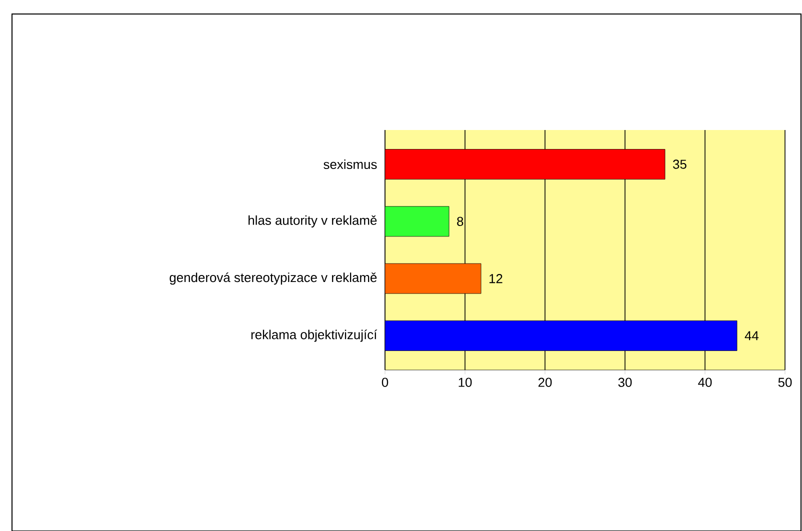 The image size is (802, 531). Describe the element at coordinates (460, 221) in the screenshot. I see `data-label: 8` at that location.